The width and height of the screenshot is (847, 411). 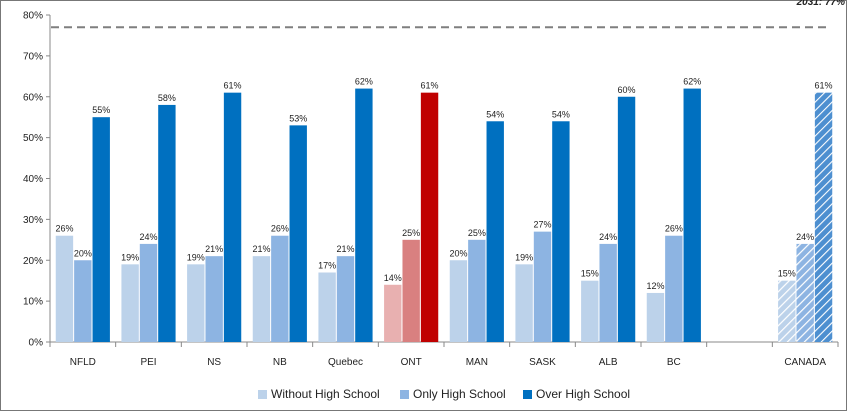 I want to click on x-category-label: ONT, so click(x=411, y=362).